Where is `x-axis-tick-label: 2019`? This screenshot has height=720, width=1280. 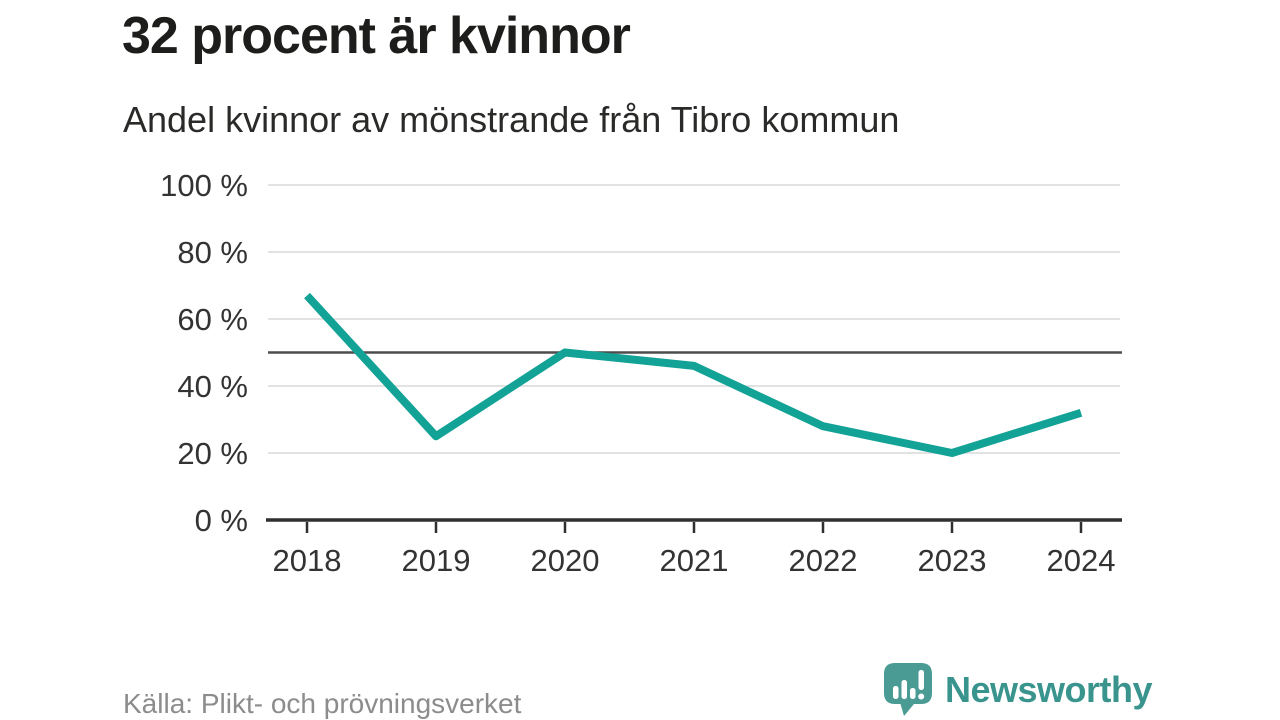
x-axis-tick-label: 2019 is located at coordinates (436, 560).